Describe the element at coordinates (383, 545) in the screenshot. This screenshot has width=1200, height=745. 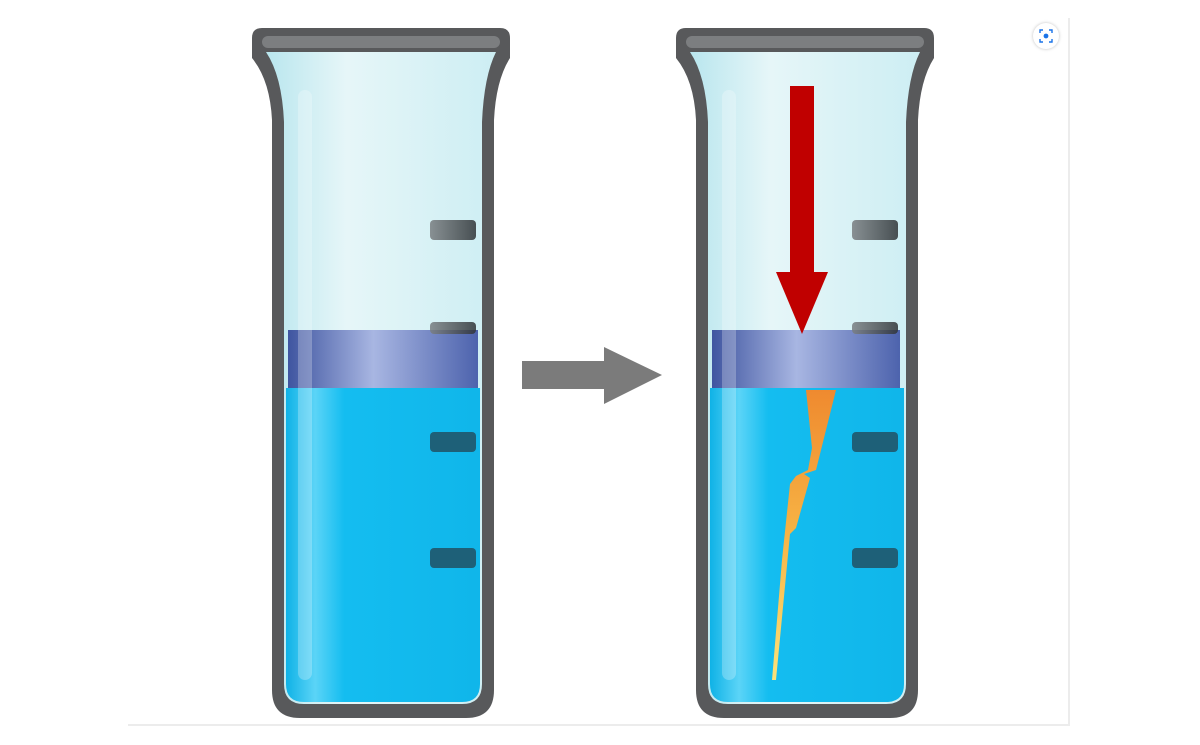
I see `left-tube-liquid` at that location.